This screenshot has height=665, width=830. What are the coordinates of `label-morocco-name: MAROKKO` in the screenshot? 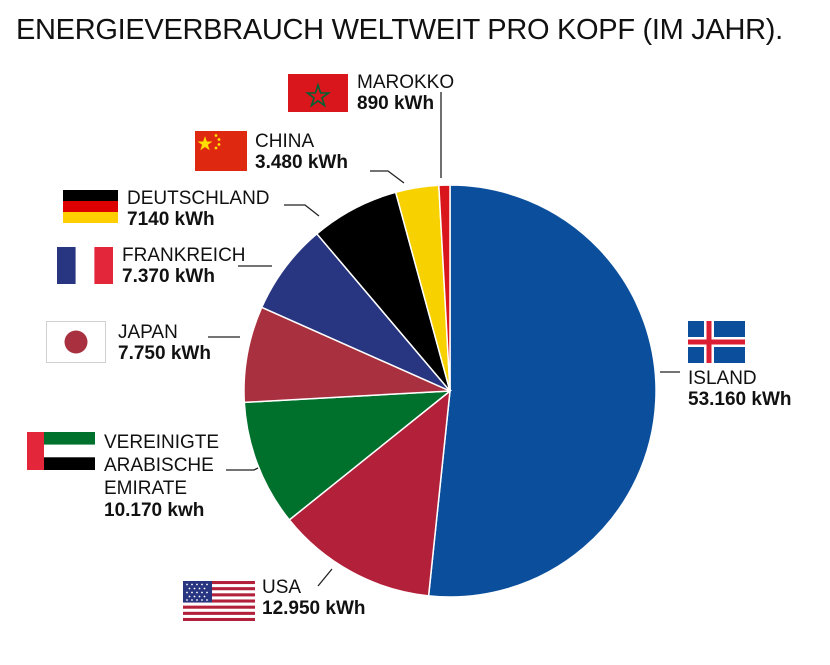 It's located at (406, 82).